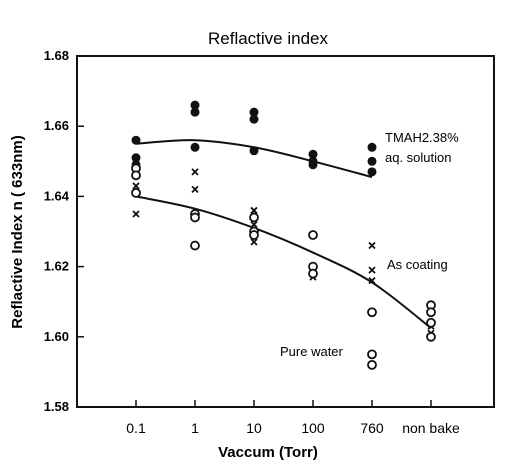 The height and width of the screenshot is (475, 506). What do you see at coordinates (56, 336) in the screenshot?
I see `y-tick-label: 1.60` at bounding box center [56, 336].